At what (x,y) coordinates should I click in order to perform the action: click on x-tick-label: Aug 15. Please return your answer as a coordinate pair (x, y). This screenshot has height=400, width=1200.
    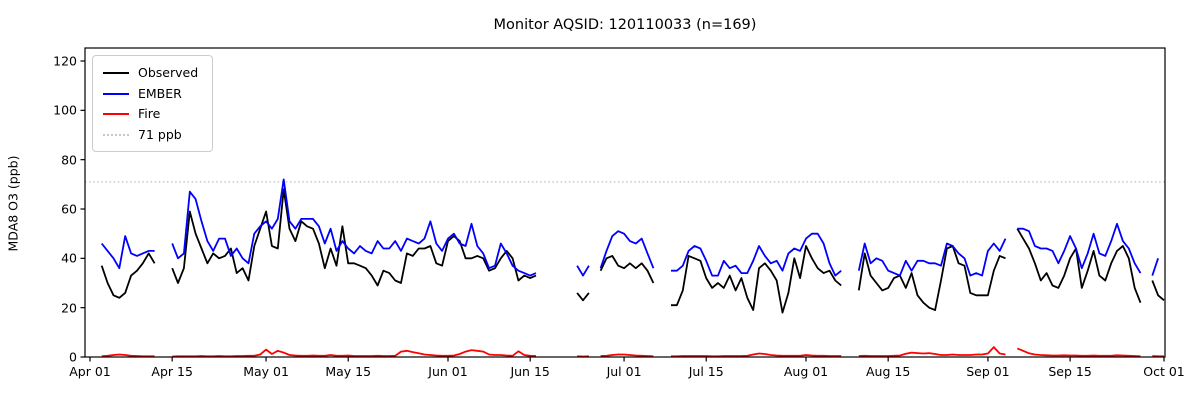
    Looking at the image, I should click on (888, 371).